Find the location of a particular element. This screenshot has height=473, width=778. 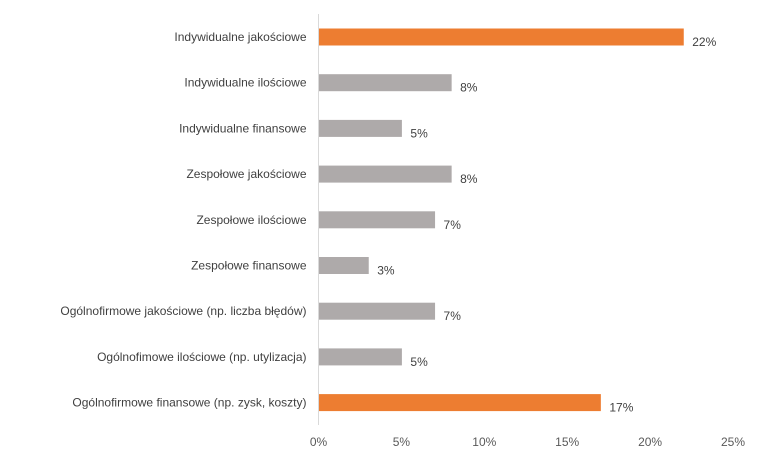

x-tick-label: 25% is located at coordinates (733, 442).